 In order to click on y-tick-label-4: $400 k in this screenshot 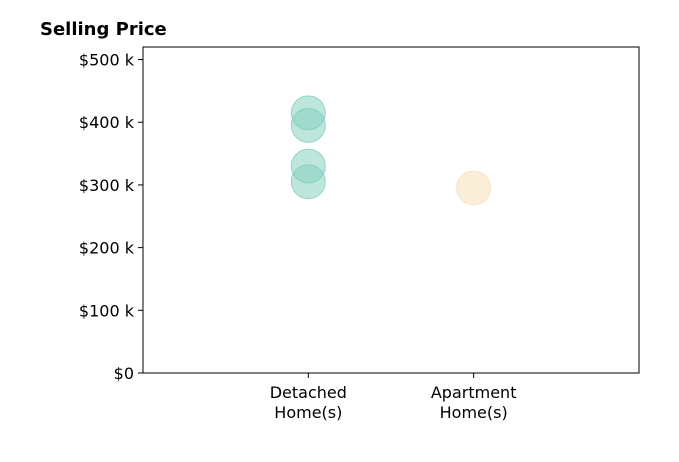, I will do `click(107, 122)`.